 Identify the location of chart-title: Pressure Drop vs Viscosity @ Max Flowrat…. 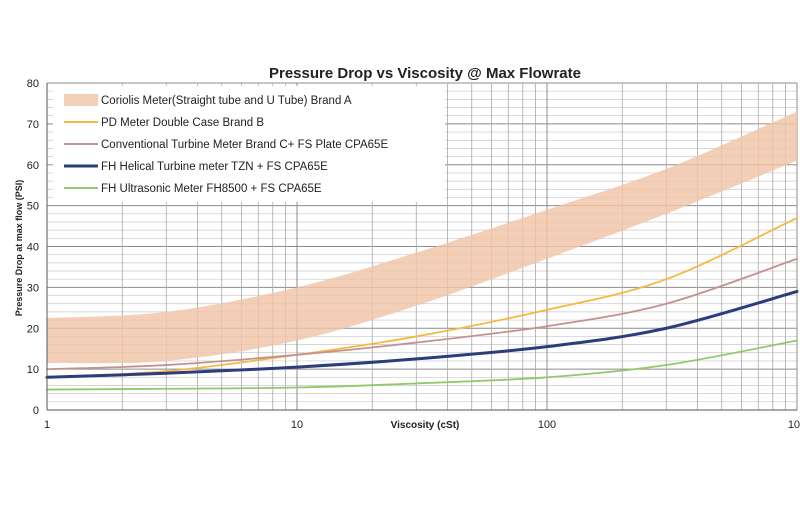
(425, 73).